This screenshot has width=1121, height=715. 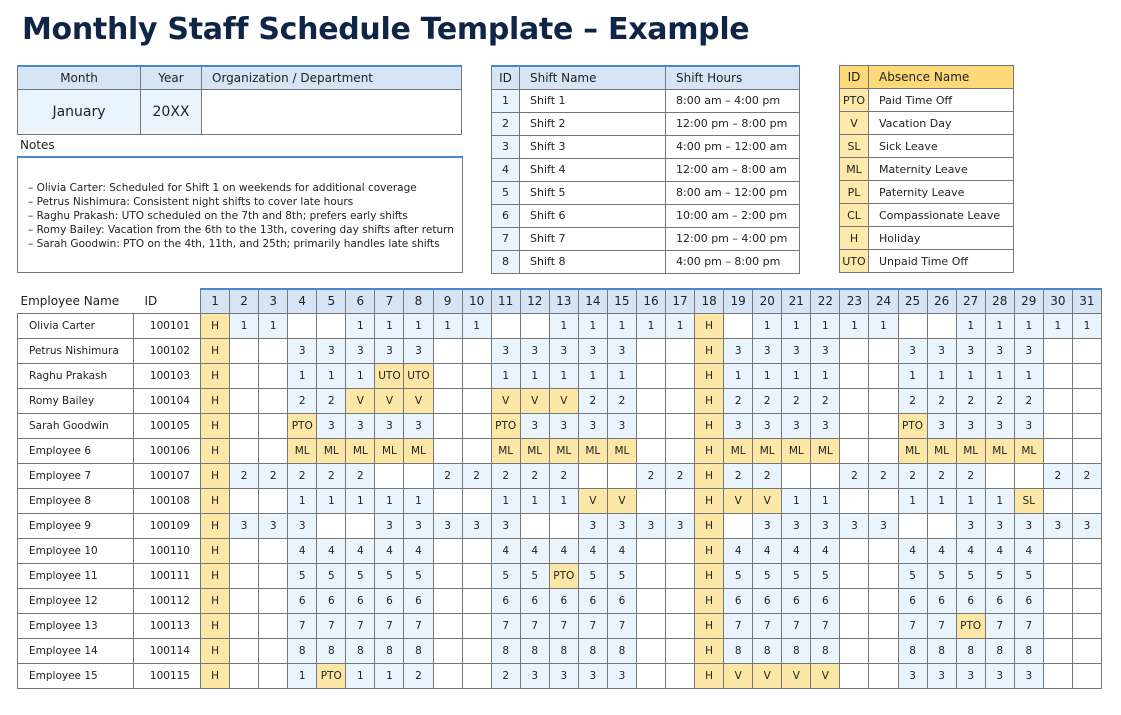 What do you see at coordinates (79, 111) in the screenshot?
I see `month-field: January` at bounding box center [79, 111].